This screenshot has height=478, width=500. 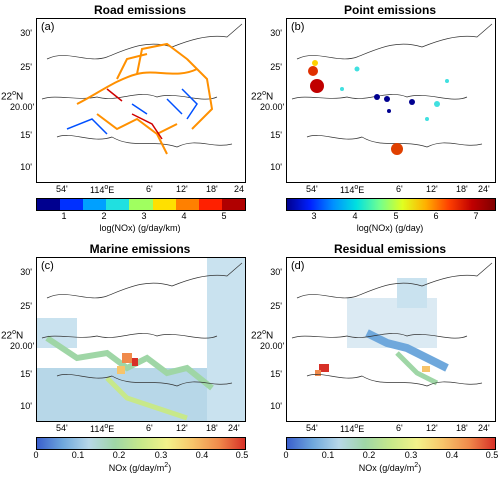 I want to click on colorbar-residual, so click(x=391, y=443).